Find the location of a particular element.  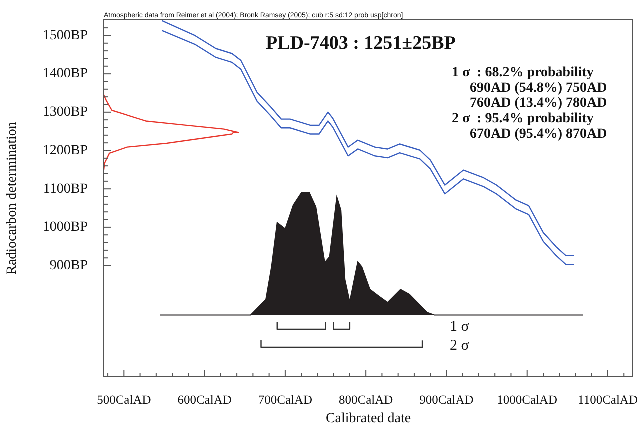

y-tick-label: 1100BP is located at coordinates (65, 189).